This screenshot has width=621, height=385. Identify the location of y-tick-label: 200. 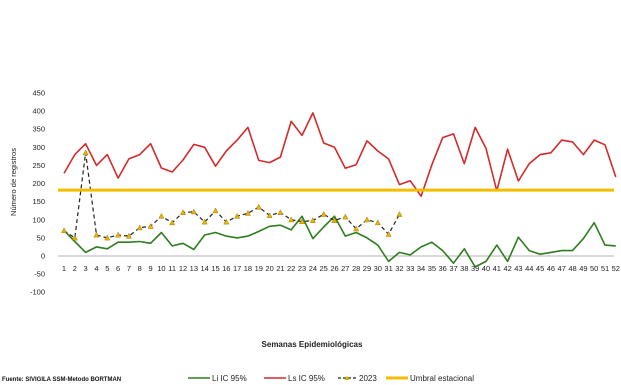
(38, 183).